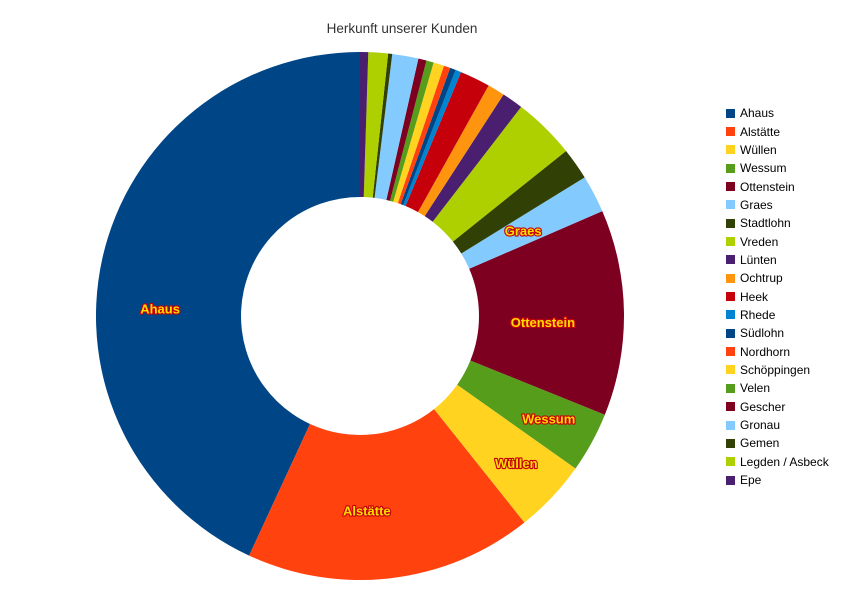  Describe the element at coordinates (758, 314) in the screenshot. I see `legend-label: Rhede` at that location.